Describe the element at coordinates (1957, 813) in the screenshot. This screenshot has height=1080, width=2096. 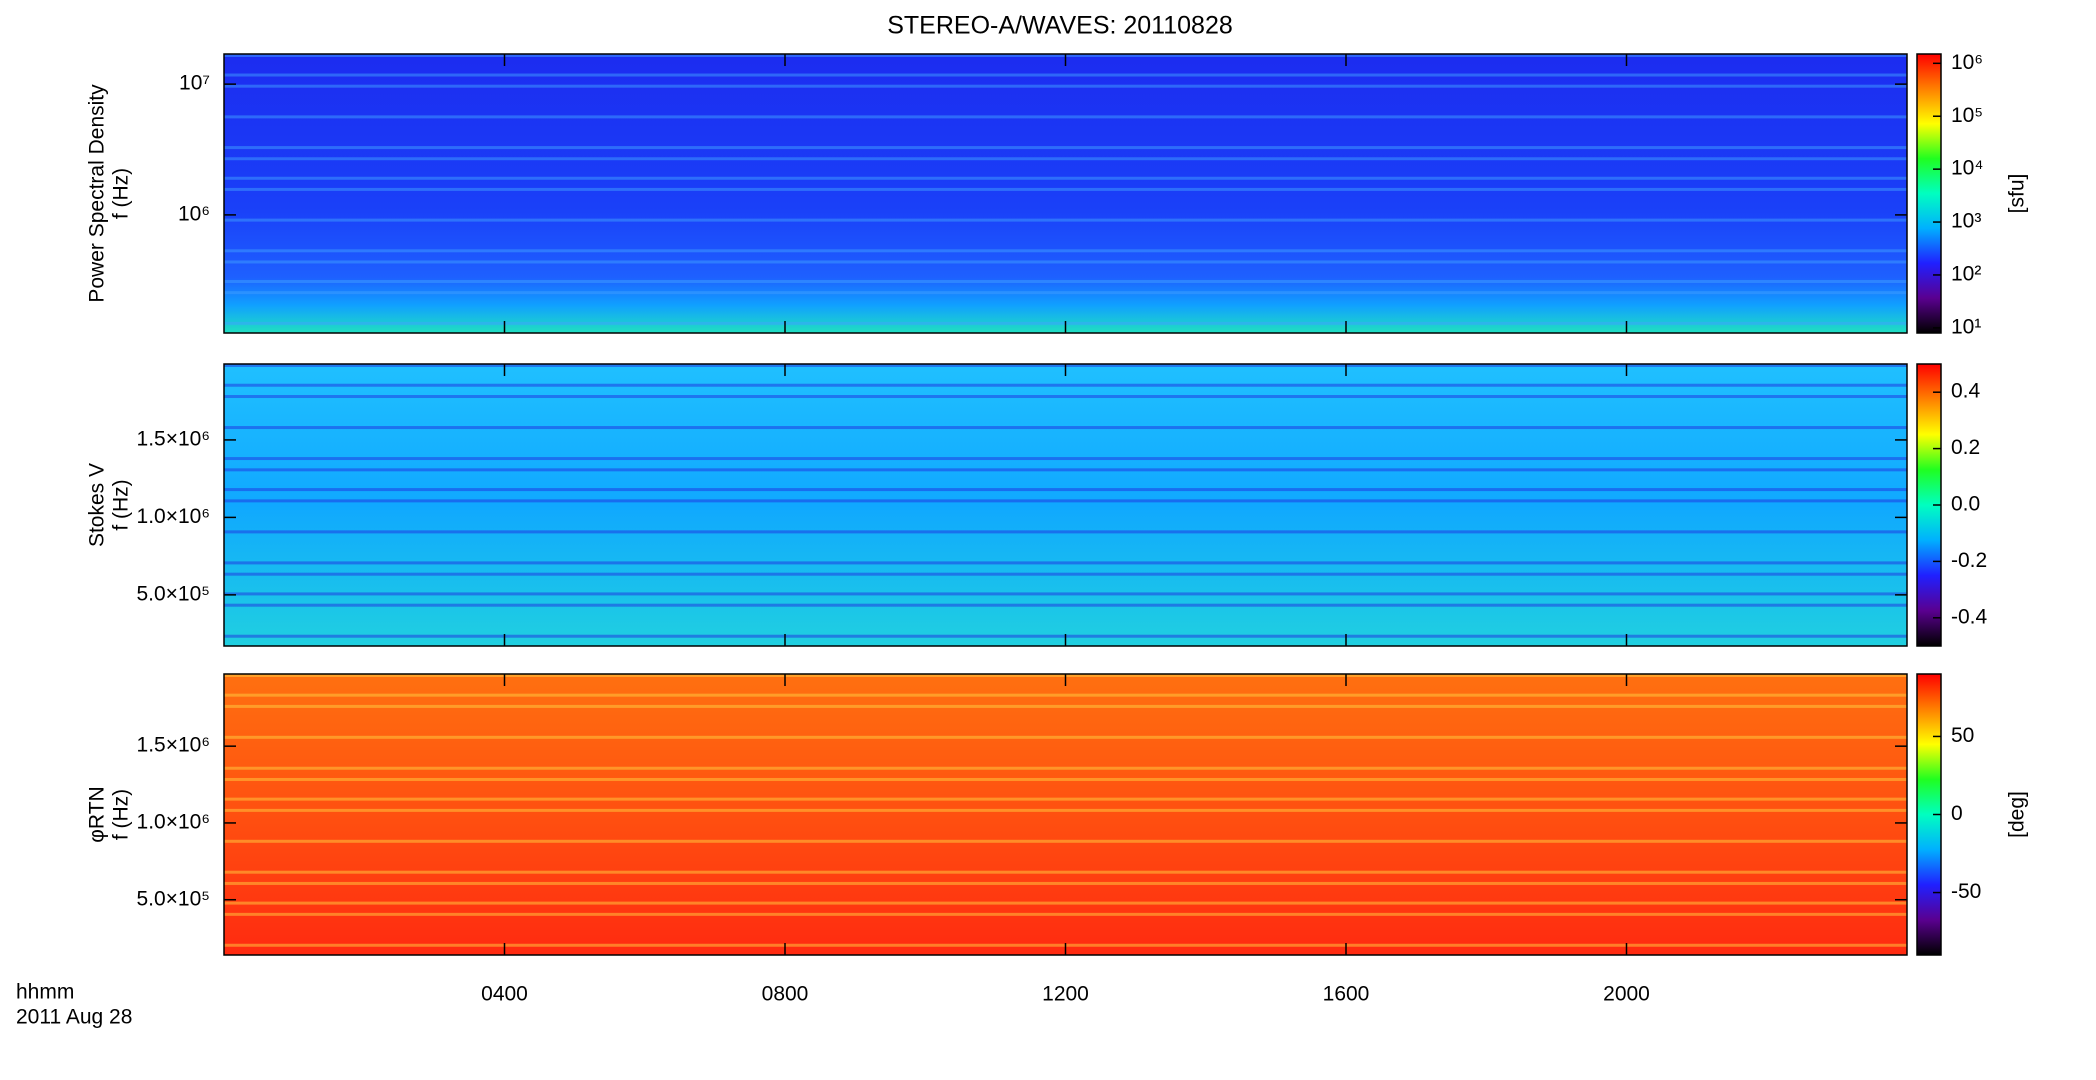
I see `colorbar-tick-label: 0` at that location.